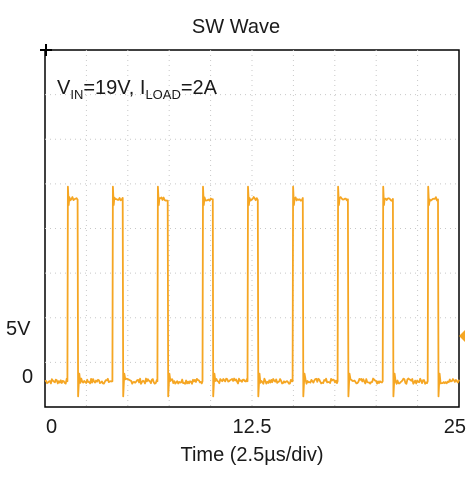 The width and height of the screenshot is (472, 477). What do you see at coordinates (46, 50) in the screenshot?
I see `trigger-marker` at bounding box center [46, 50].